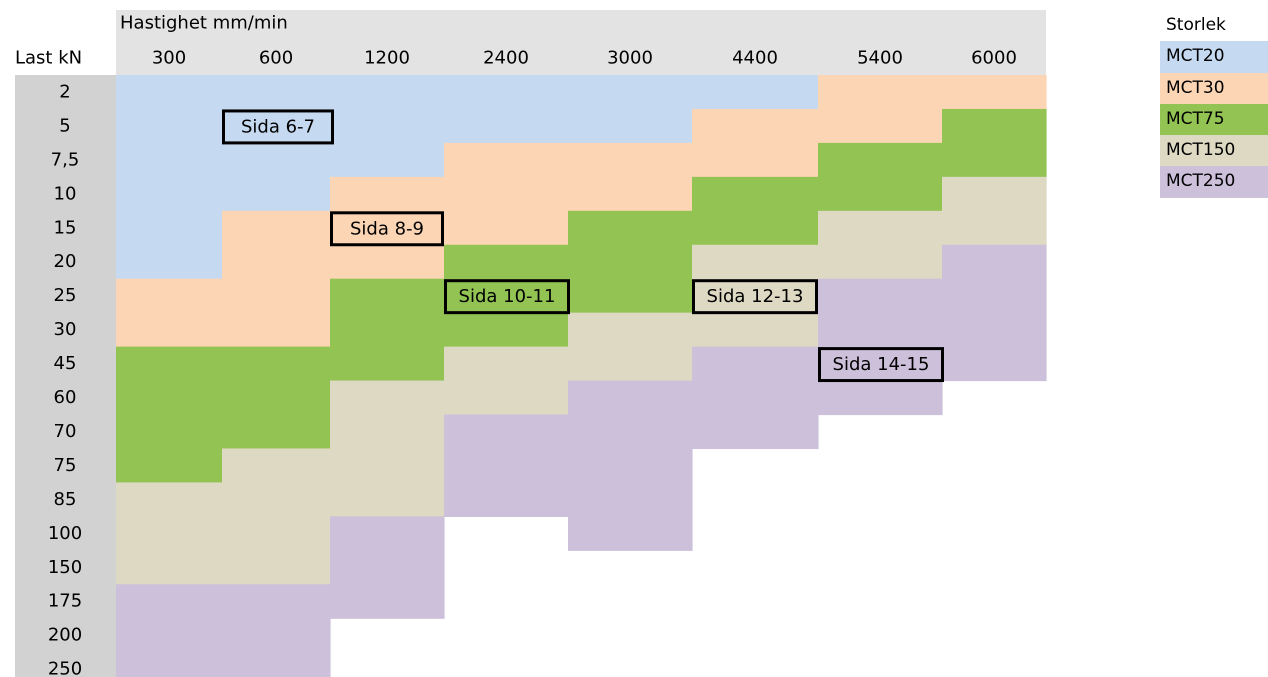  What do you see at coordinates (65, 499) in the screenshot?
I see `row-label-85: 85` at bounding box center [65, 499].